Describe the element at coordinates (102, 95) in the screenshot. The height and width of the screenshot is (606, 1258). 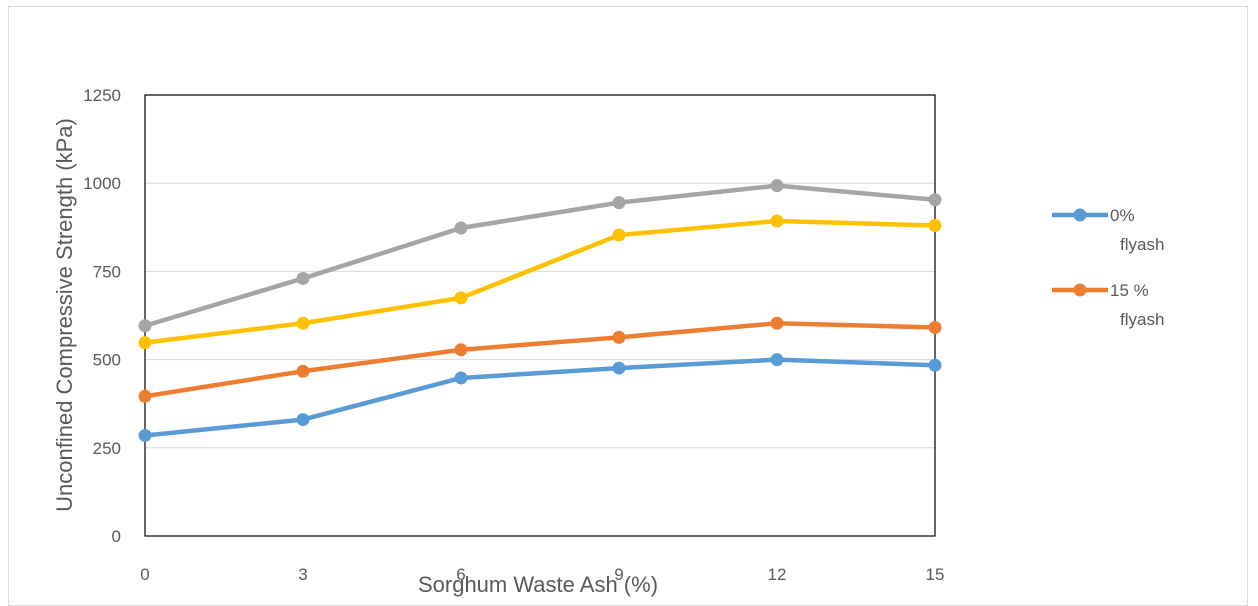
I see `y-tick-label: 1250` at that location.